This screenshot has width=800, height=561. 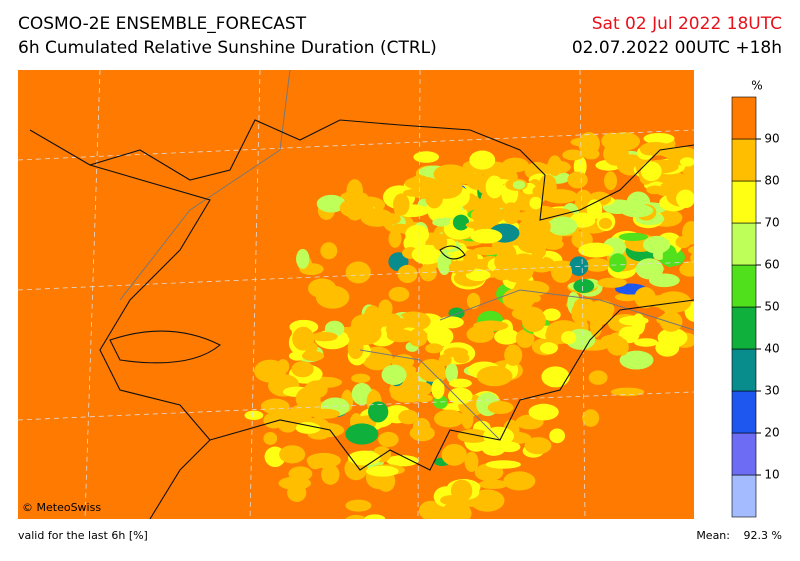 What do you see at coordinates (771, 307) in the screenshot?
I see `colorbar-tick-label: 50` at bounding box center [771, 307].